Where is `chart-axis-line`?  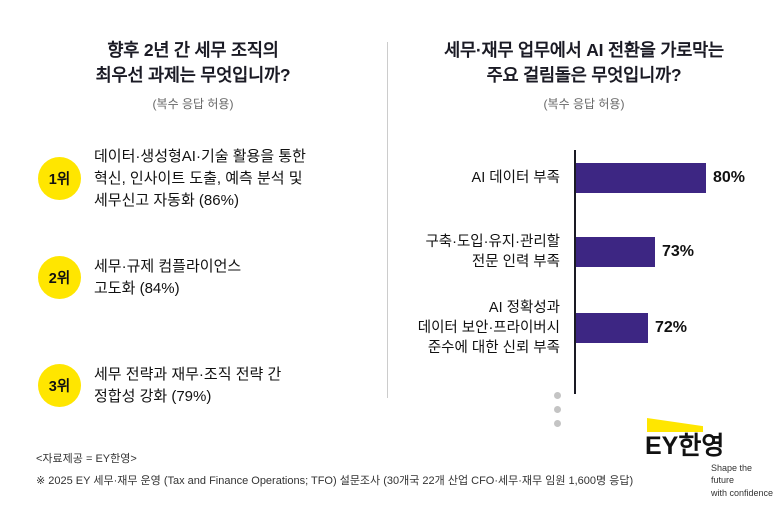
chart-axis-line is located at coordinates (575, 271).